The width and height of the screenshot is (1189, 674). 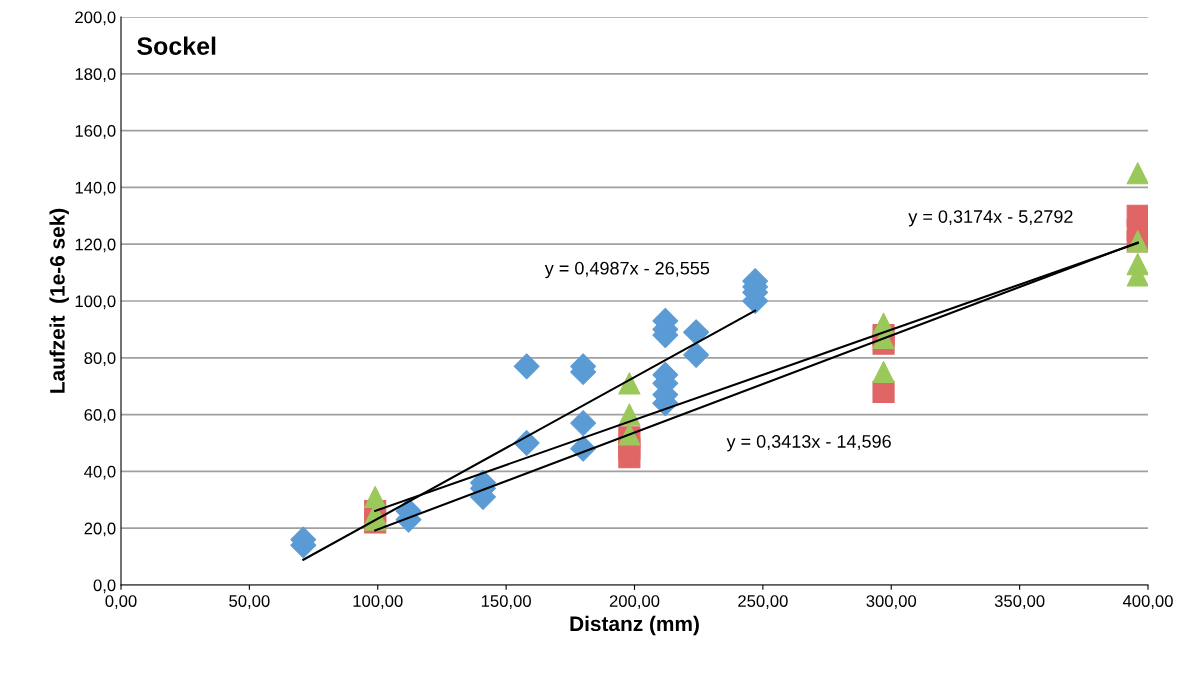 I want to click on y-tick-label: 180,0, so click(x=95, y=75).